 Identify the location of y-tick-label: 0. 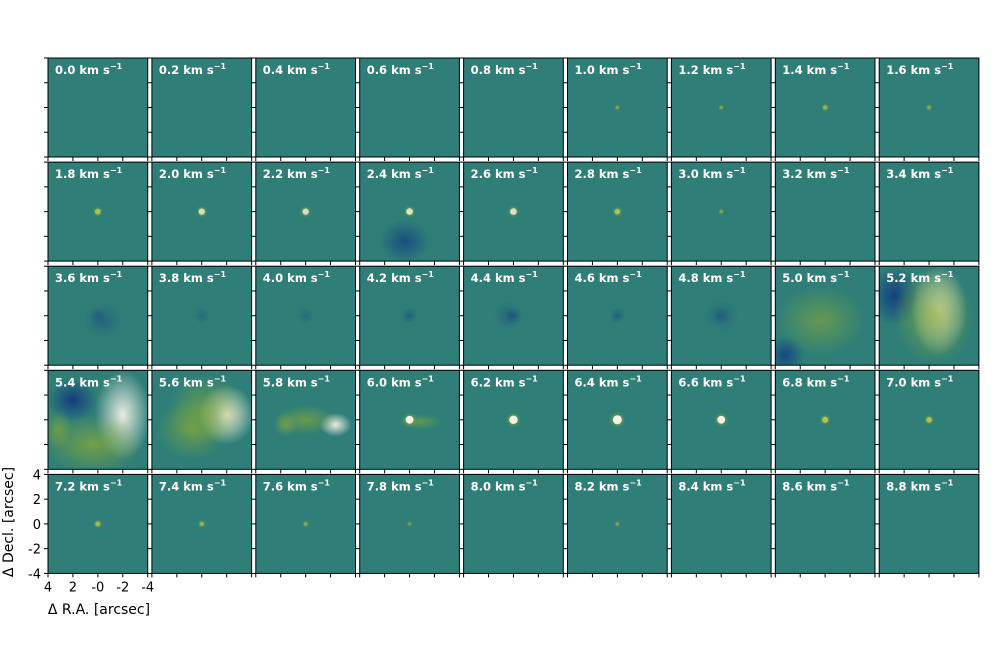
(37, 525).